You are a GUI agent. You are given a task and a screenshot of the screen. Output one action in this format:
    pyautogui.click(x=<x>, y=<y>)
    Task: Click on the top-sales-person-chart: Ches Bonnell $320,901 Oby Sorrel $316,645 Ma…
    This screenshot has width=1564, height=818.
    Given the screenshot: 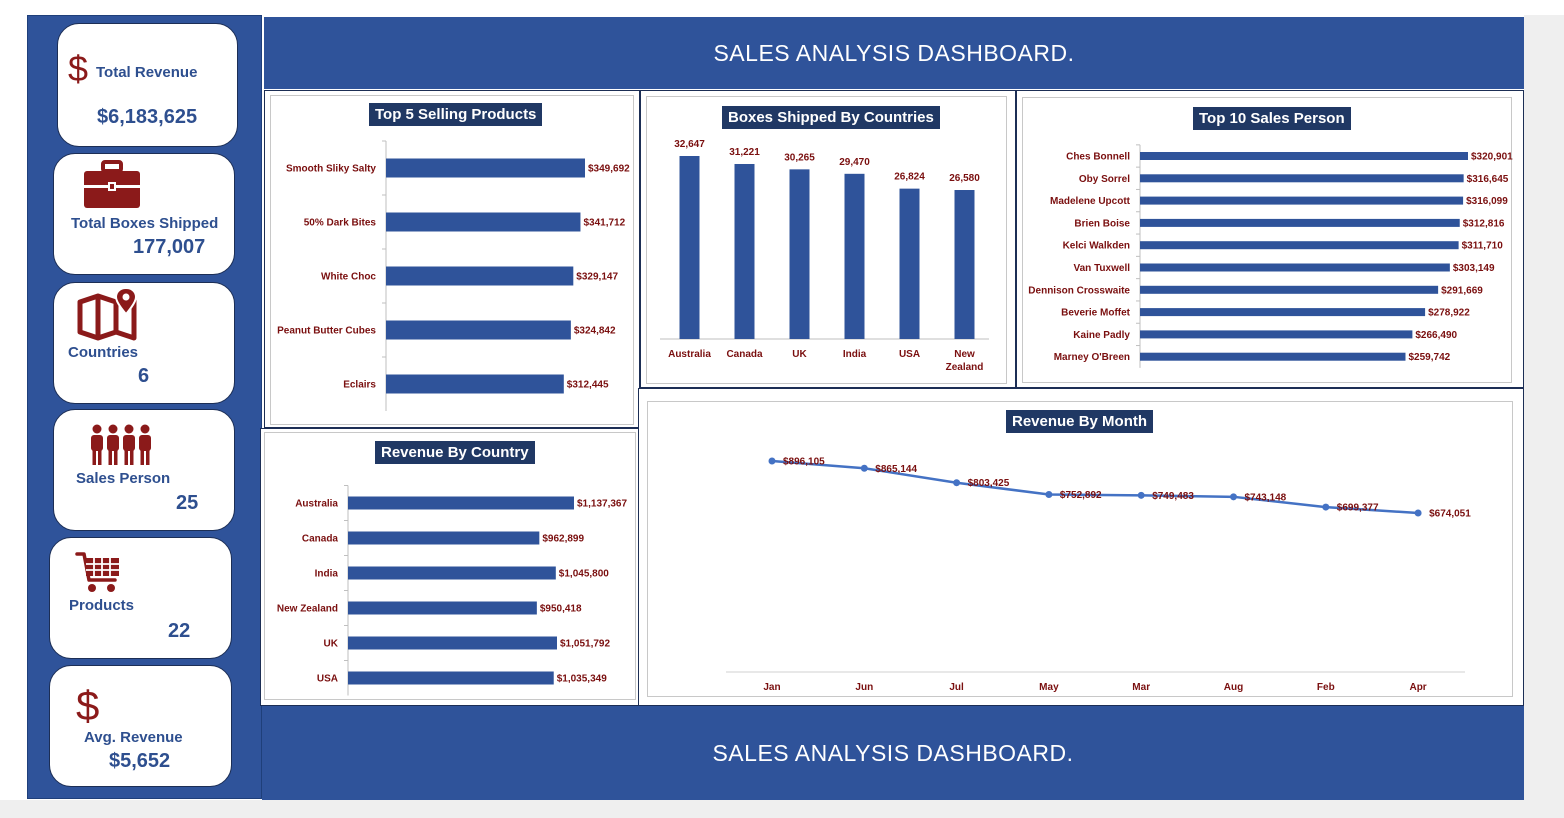 What is the action you would take?
    pyautogui.click(x=1270, y=256)
    